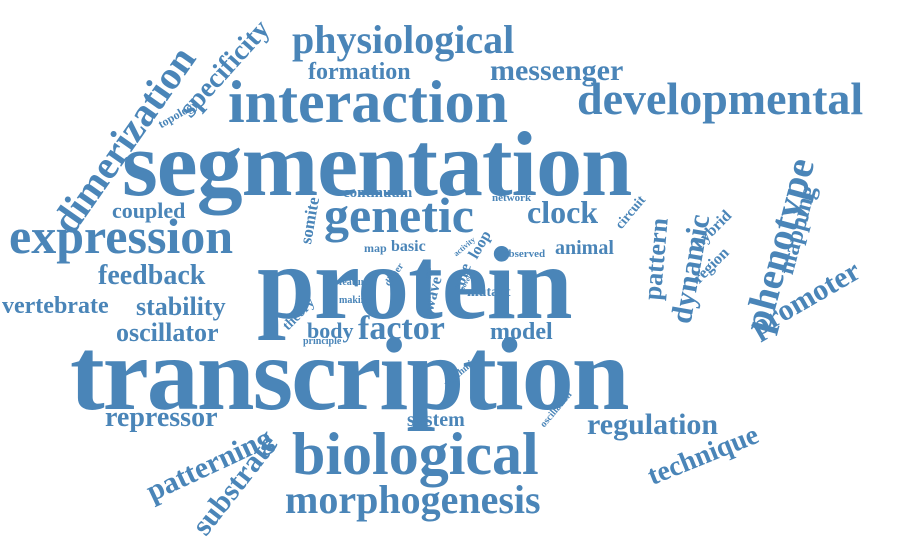  I want to click on word-feature: feature, so click(354, 282).